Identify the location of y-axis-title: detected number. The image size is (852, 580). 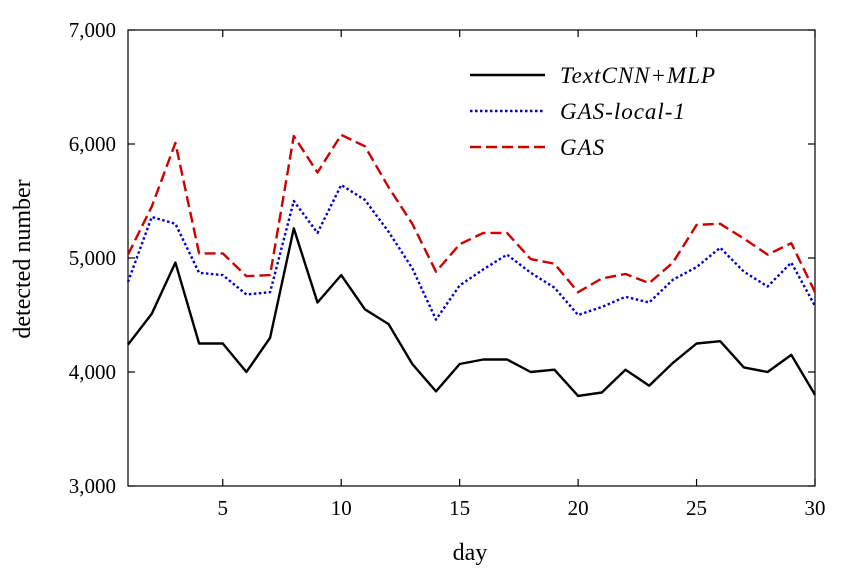
(23, 258).